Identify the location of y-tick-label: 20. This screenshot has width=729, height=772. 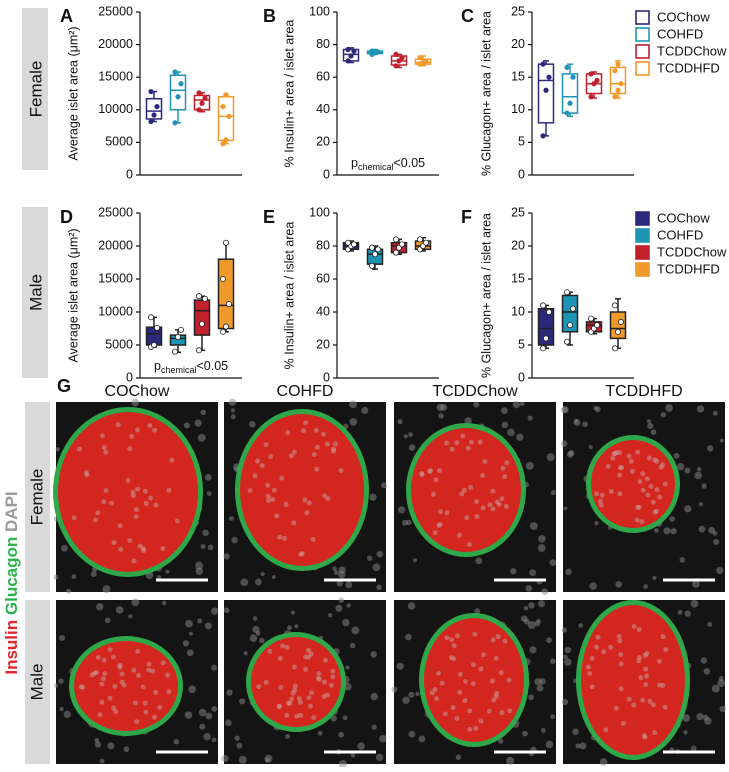
(323, 142).